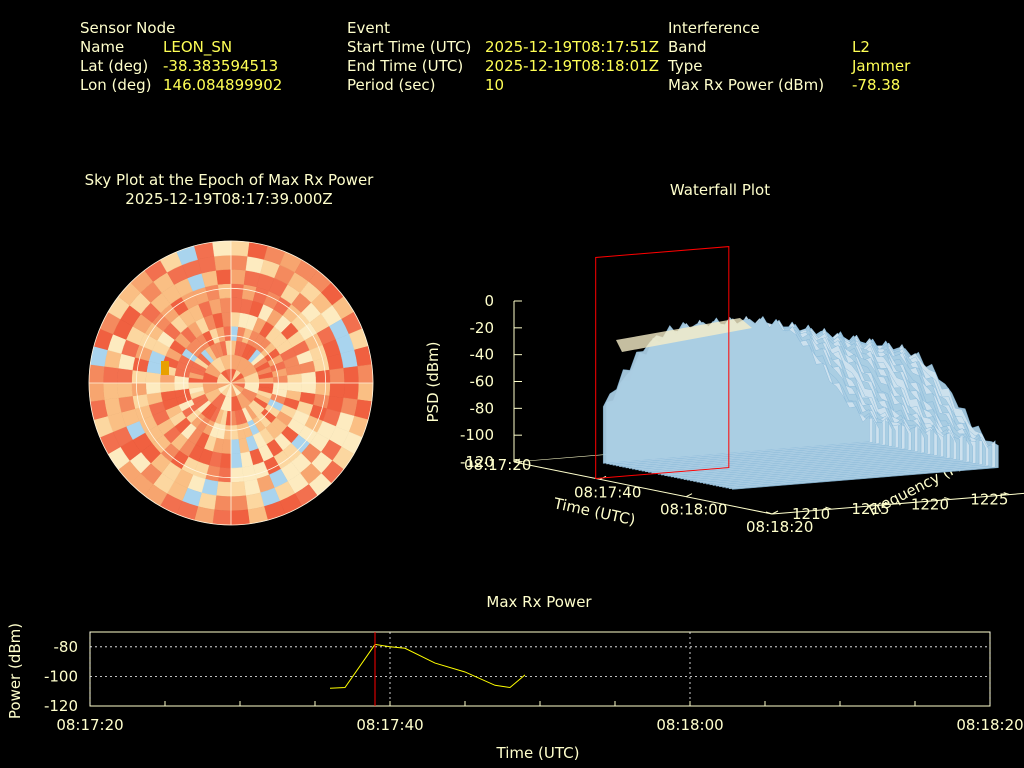  What do you see at coordinates (89, 725) in the screenshot?
I see `power-x-tick-label: 08:17:20` at bounding box center [89, 725].